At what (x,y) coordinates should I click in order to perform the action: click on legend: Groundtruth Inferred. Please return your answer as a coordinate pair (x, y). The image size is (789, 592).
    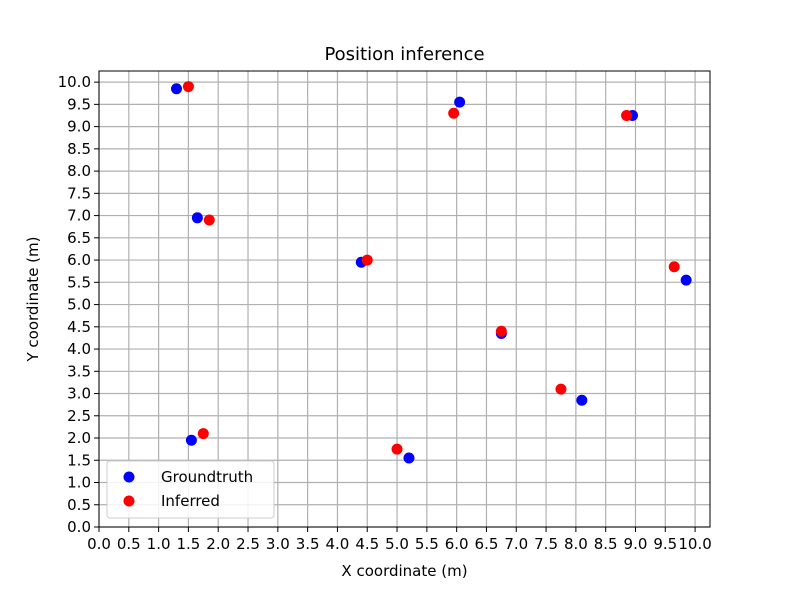
    Looking at the image, I should click on (190, 489).